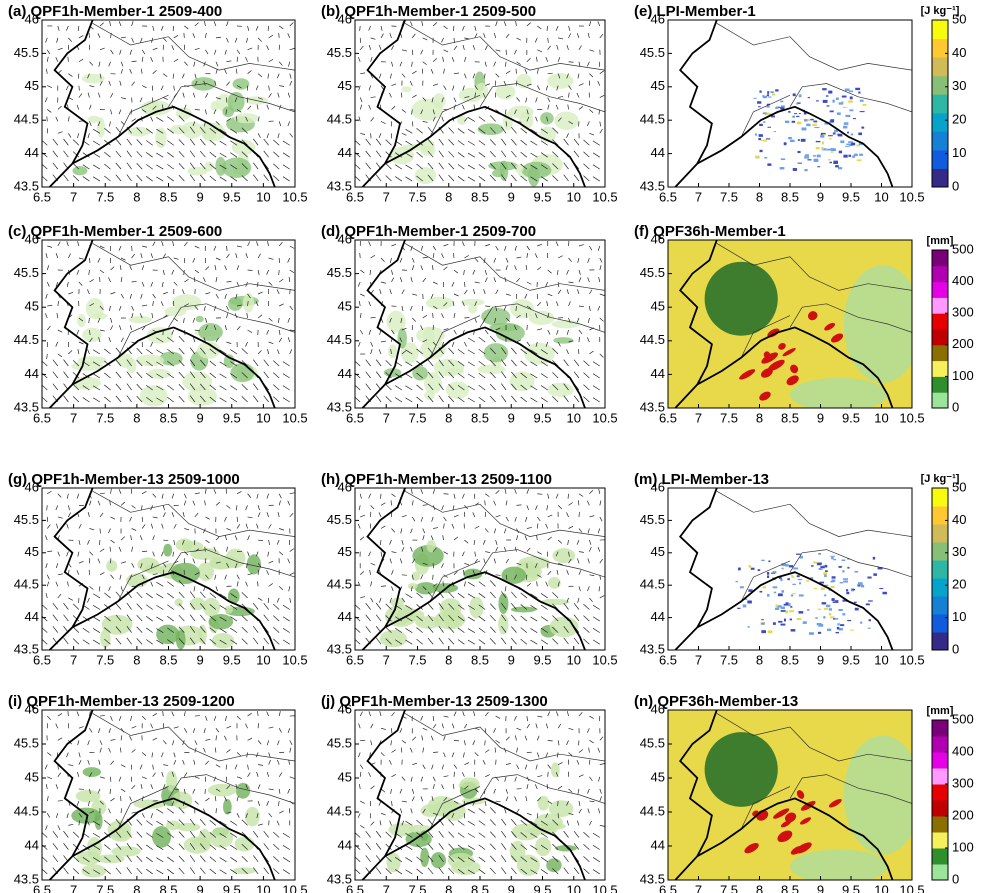 The height and width of the screenshot is (893, 988). Describe the element at coordinates (783, 147) in the screenshot. I see `coastline` at that location.